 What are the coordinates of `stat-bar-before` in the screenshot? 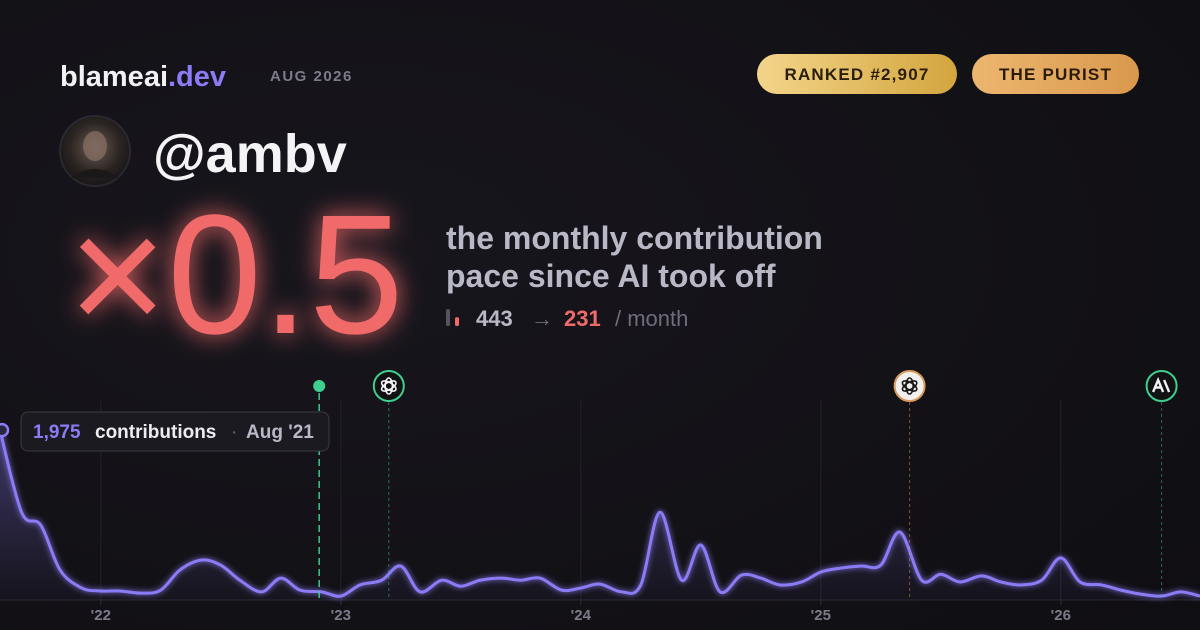 It's located at (448, 317).